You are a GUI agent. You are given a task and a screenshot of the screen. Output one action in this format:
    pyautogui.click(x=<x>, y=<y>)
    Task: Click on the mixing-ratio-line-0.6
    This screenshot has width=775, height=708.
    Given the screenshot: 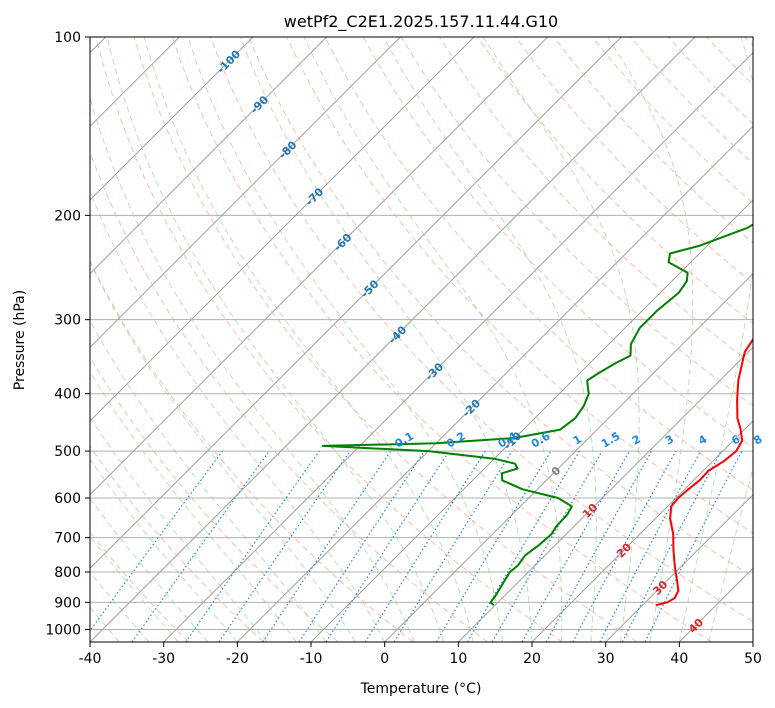 What is the action you would take?
    pyautogui.click(x=284, y=546)
    